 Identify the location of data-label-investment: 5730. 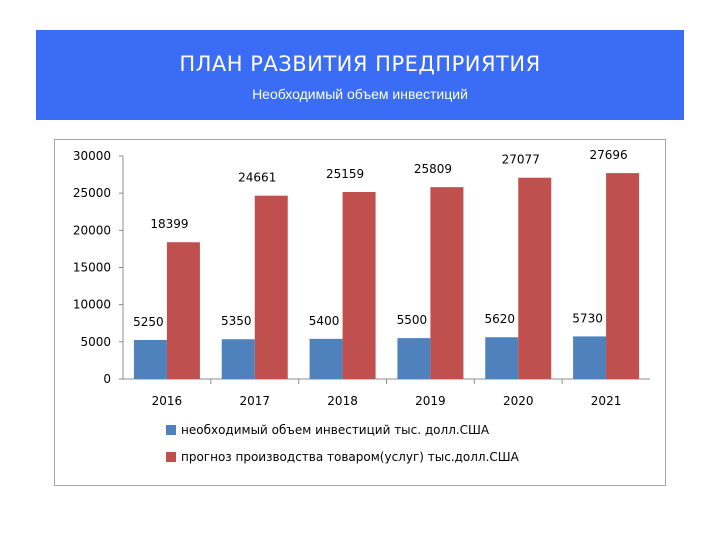
(587, 318).